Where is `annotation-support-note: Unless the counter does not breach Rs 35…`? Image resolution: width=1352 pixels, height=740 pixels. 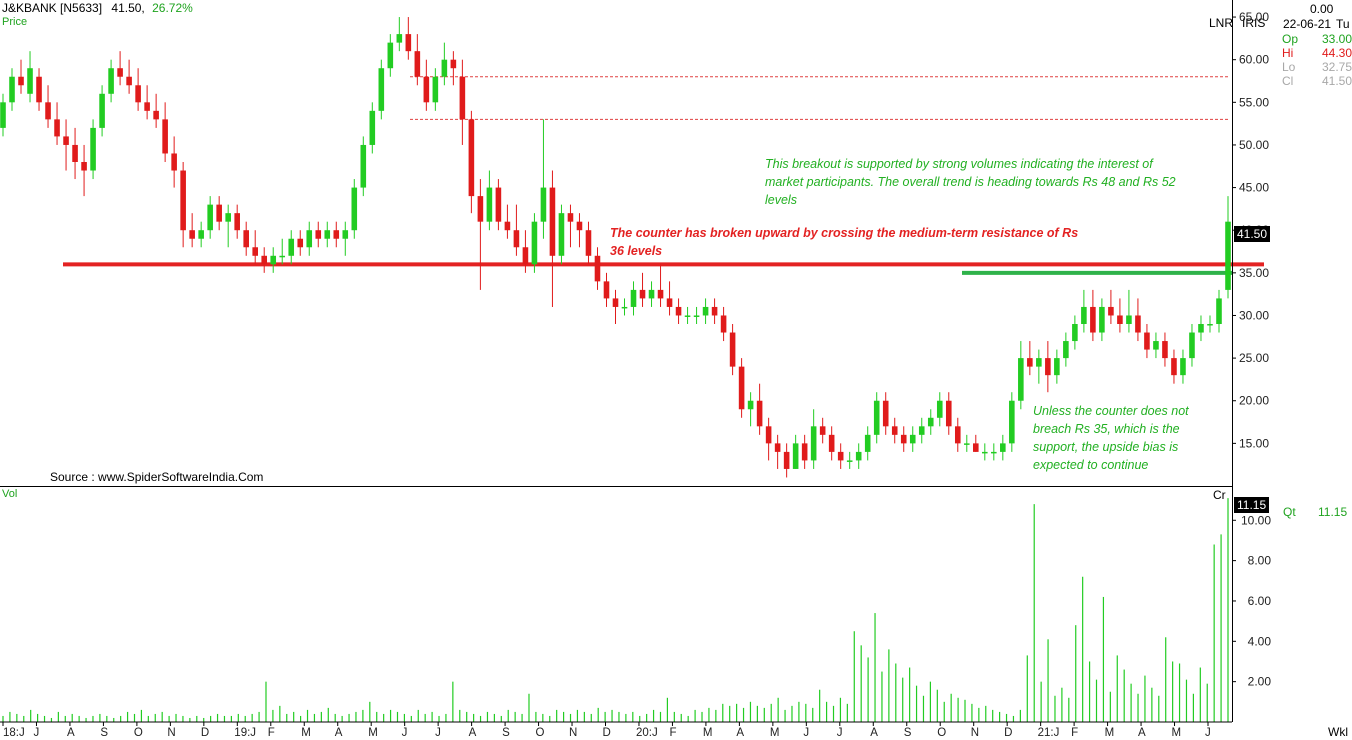
annotation-support-note: Unless the counter does not breach Rs 35… is located at coordinates (1111, 438).